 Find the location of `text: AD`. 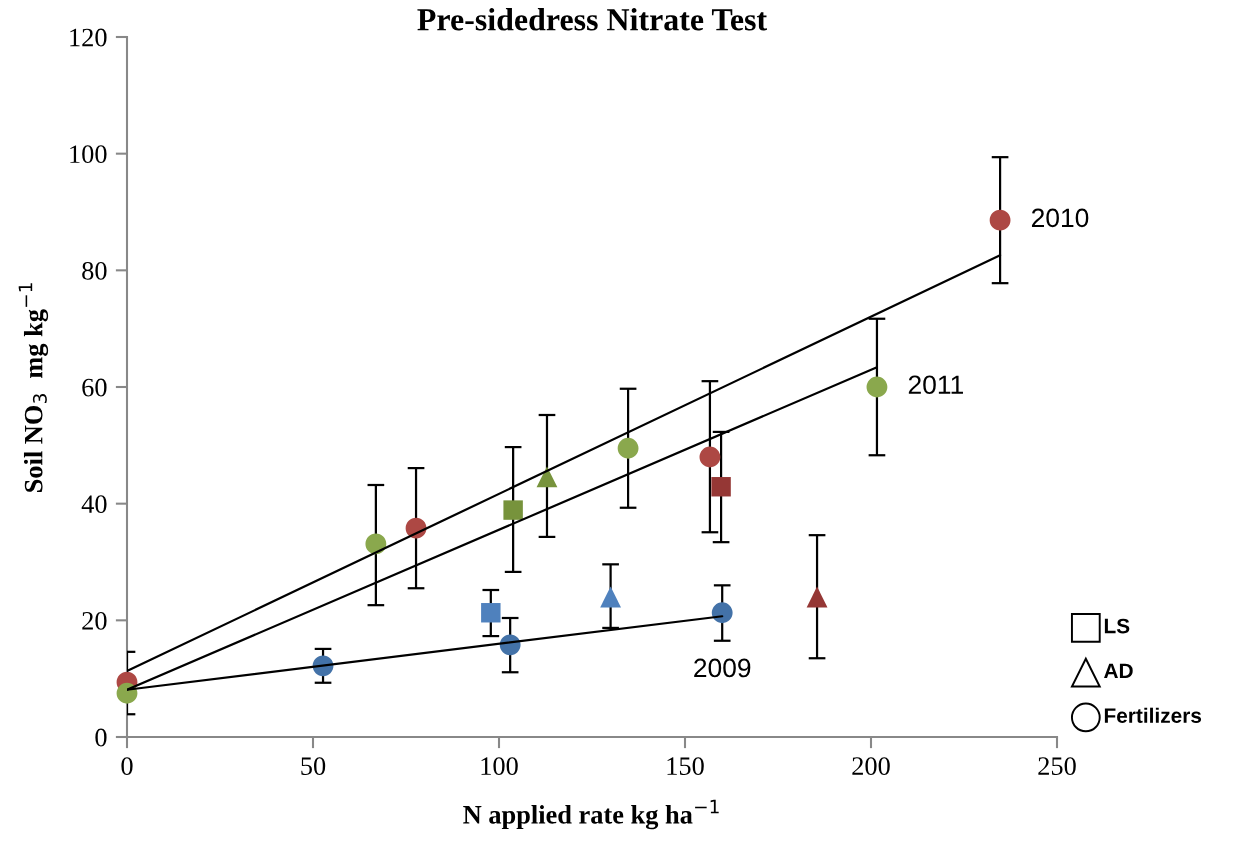

text: AD is located at coordinates (1118, 670).